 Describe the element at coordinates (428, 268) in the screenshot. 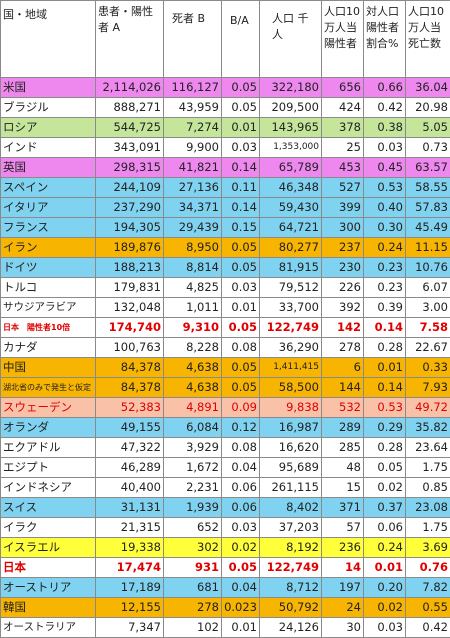

I see `cell-deaths-per-100k: 10.76` at that location.